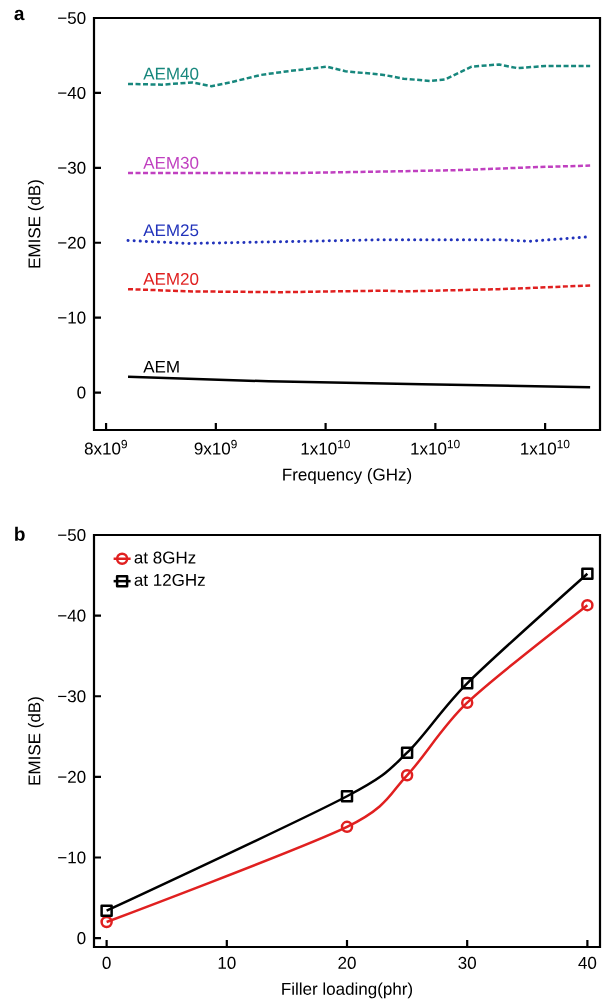 This screenshot has height=1006, width=602. Describe the element at coordinates (171, 162) in the screenshot. I see `series-label: AEM30` at that location.